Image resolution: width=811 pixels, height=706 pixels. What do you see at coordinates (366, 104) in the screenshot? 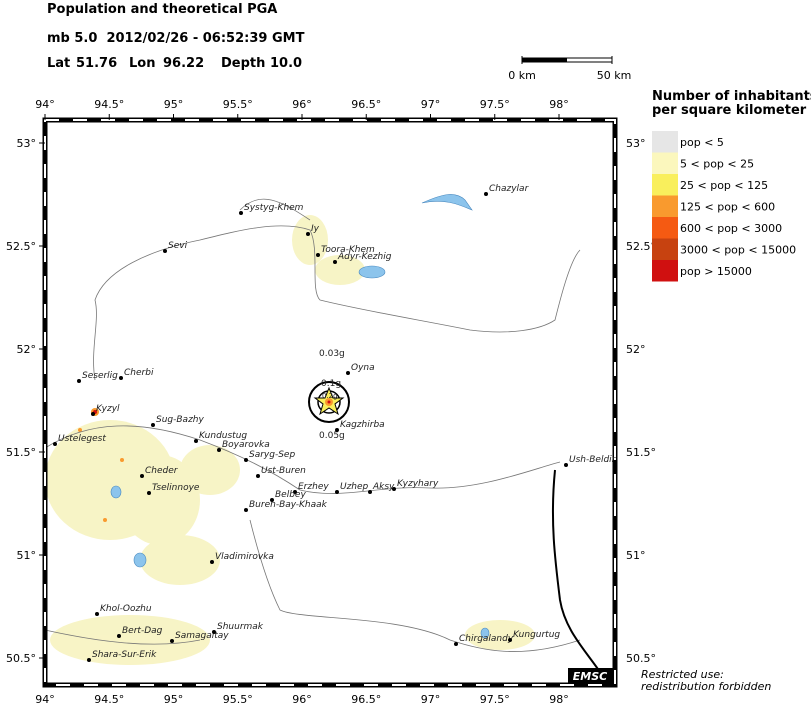
I see `lon-tick-label: 96.5°` at bounding box center [366, 104].